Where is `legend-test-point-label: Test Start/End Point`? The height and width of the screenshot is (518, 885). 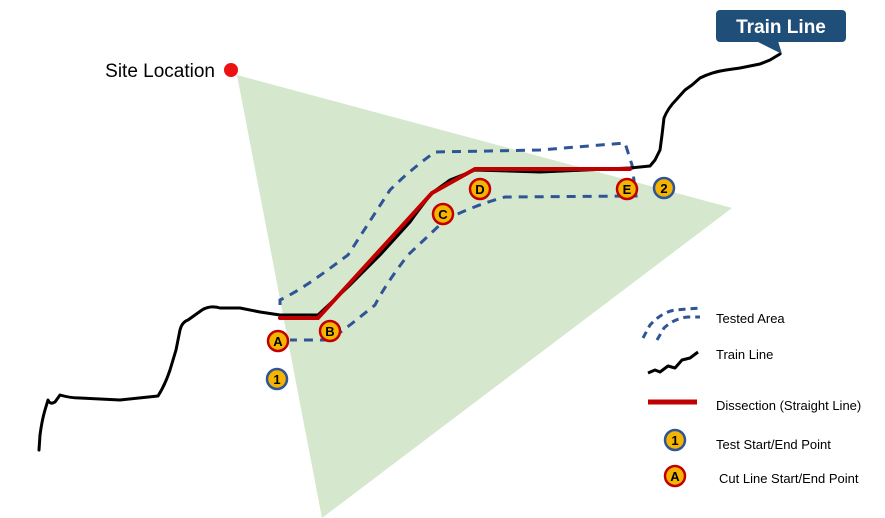 legend-test-point-label: Test Start/End Point is located at coordinates (773, 444).